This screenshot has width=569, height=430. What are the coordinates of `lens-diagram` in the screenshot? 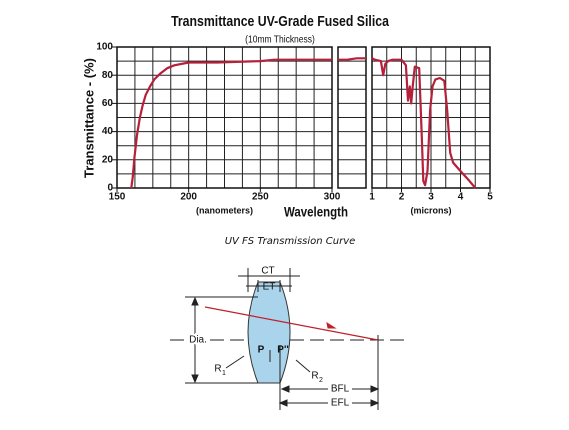 It's located at (287, 339).